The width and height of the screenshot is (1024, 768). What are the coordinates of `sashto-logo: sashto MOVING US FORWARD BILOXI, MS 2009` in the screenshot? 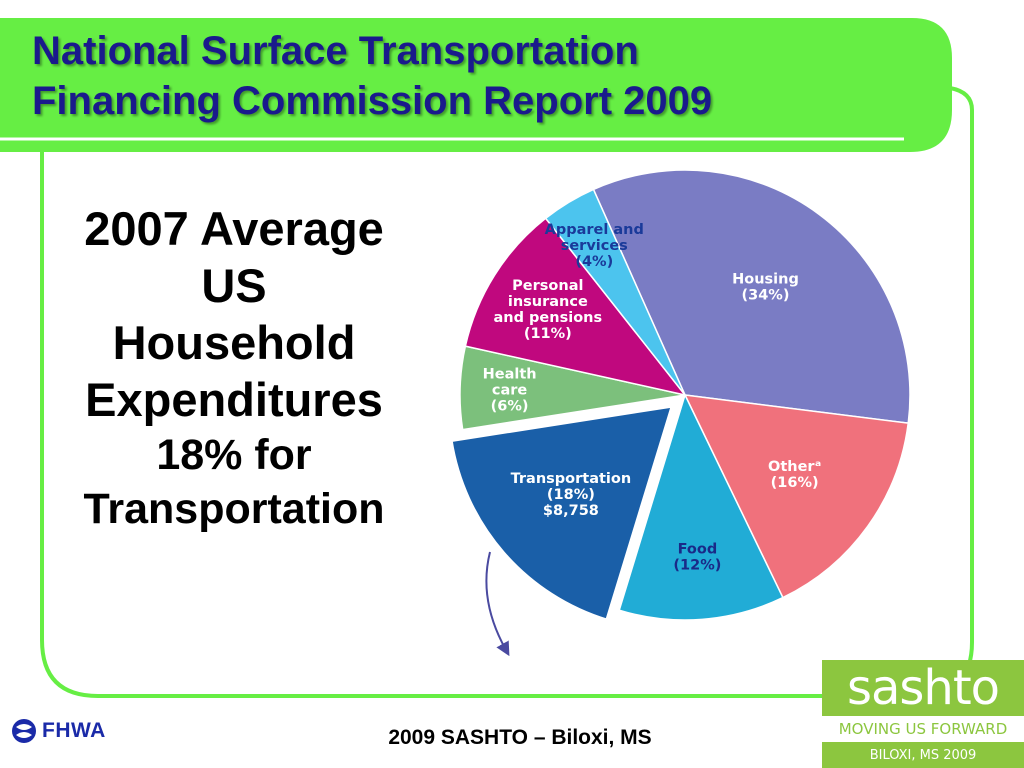 It's located at (923, 714).